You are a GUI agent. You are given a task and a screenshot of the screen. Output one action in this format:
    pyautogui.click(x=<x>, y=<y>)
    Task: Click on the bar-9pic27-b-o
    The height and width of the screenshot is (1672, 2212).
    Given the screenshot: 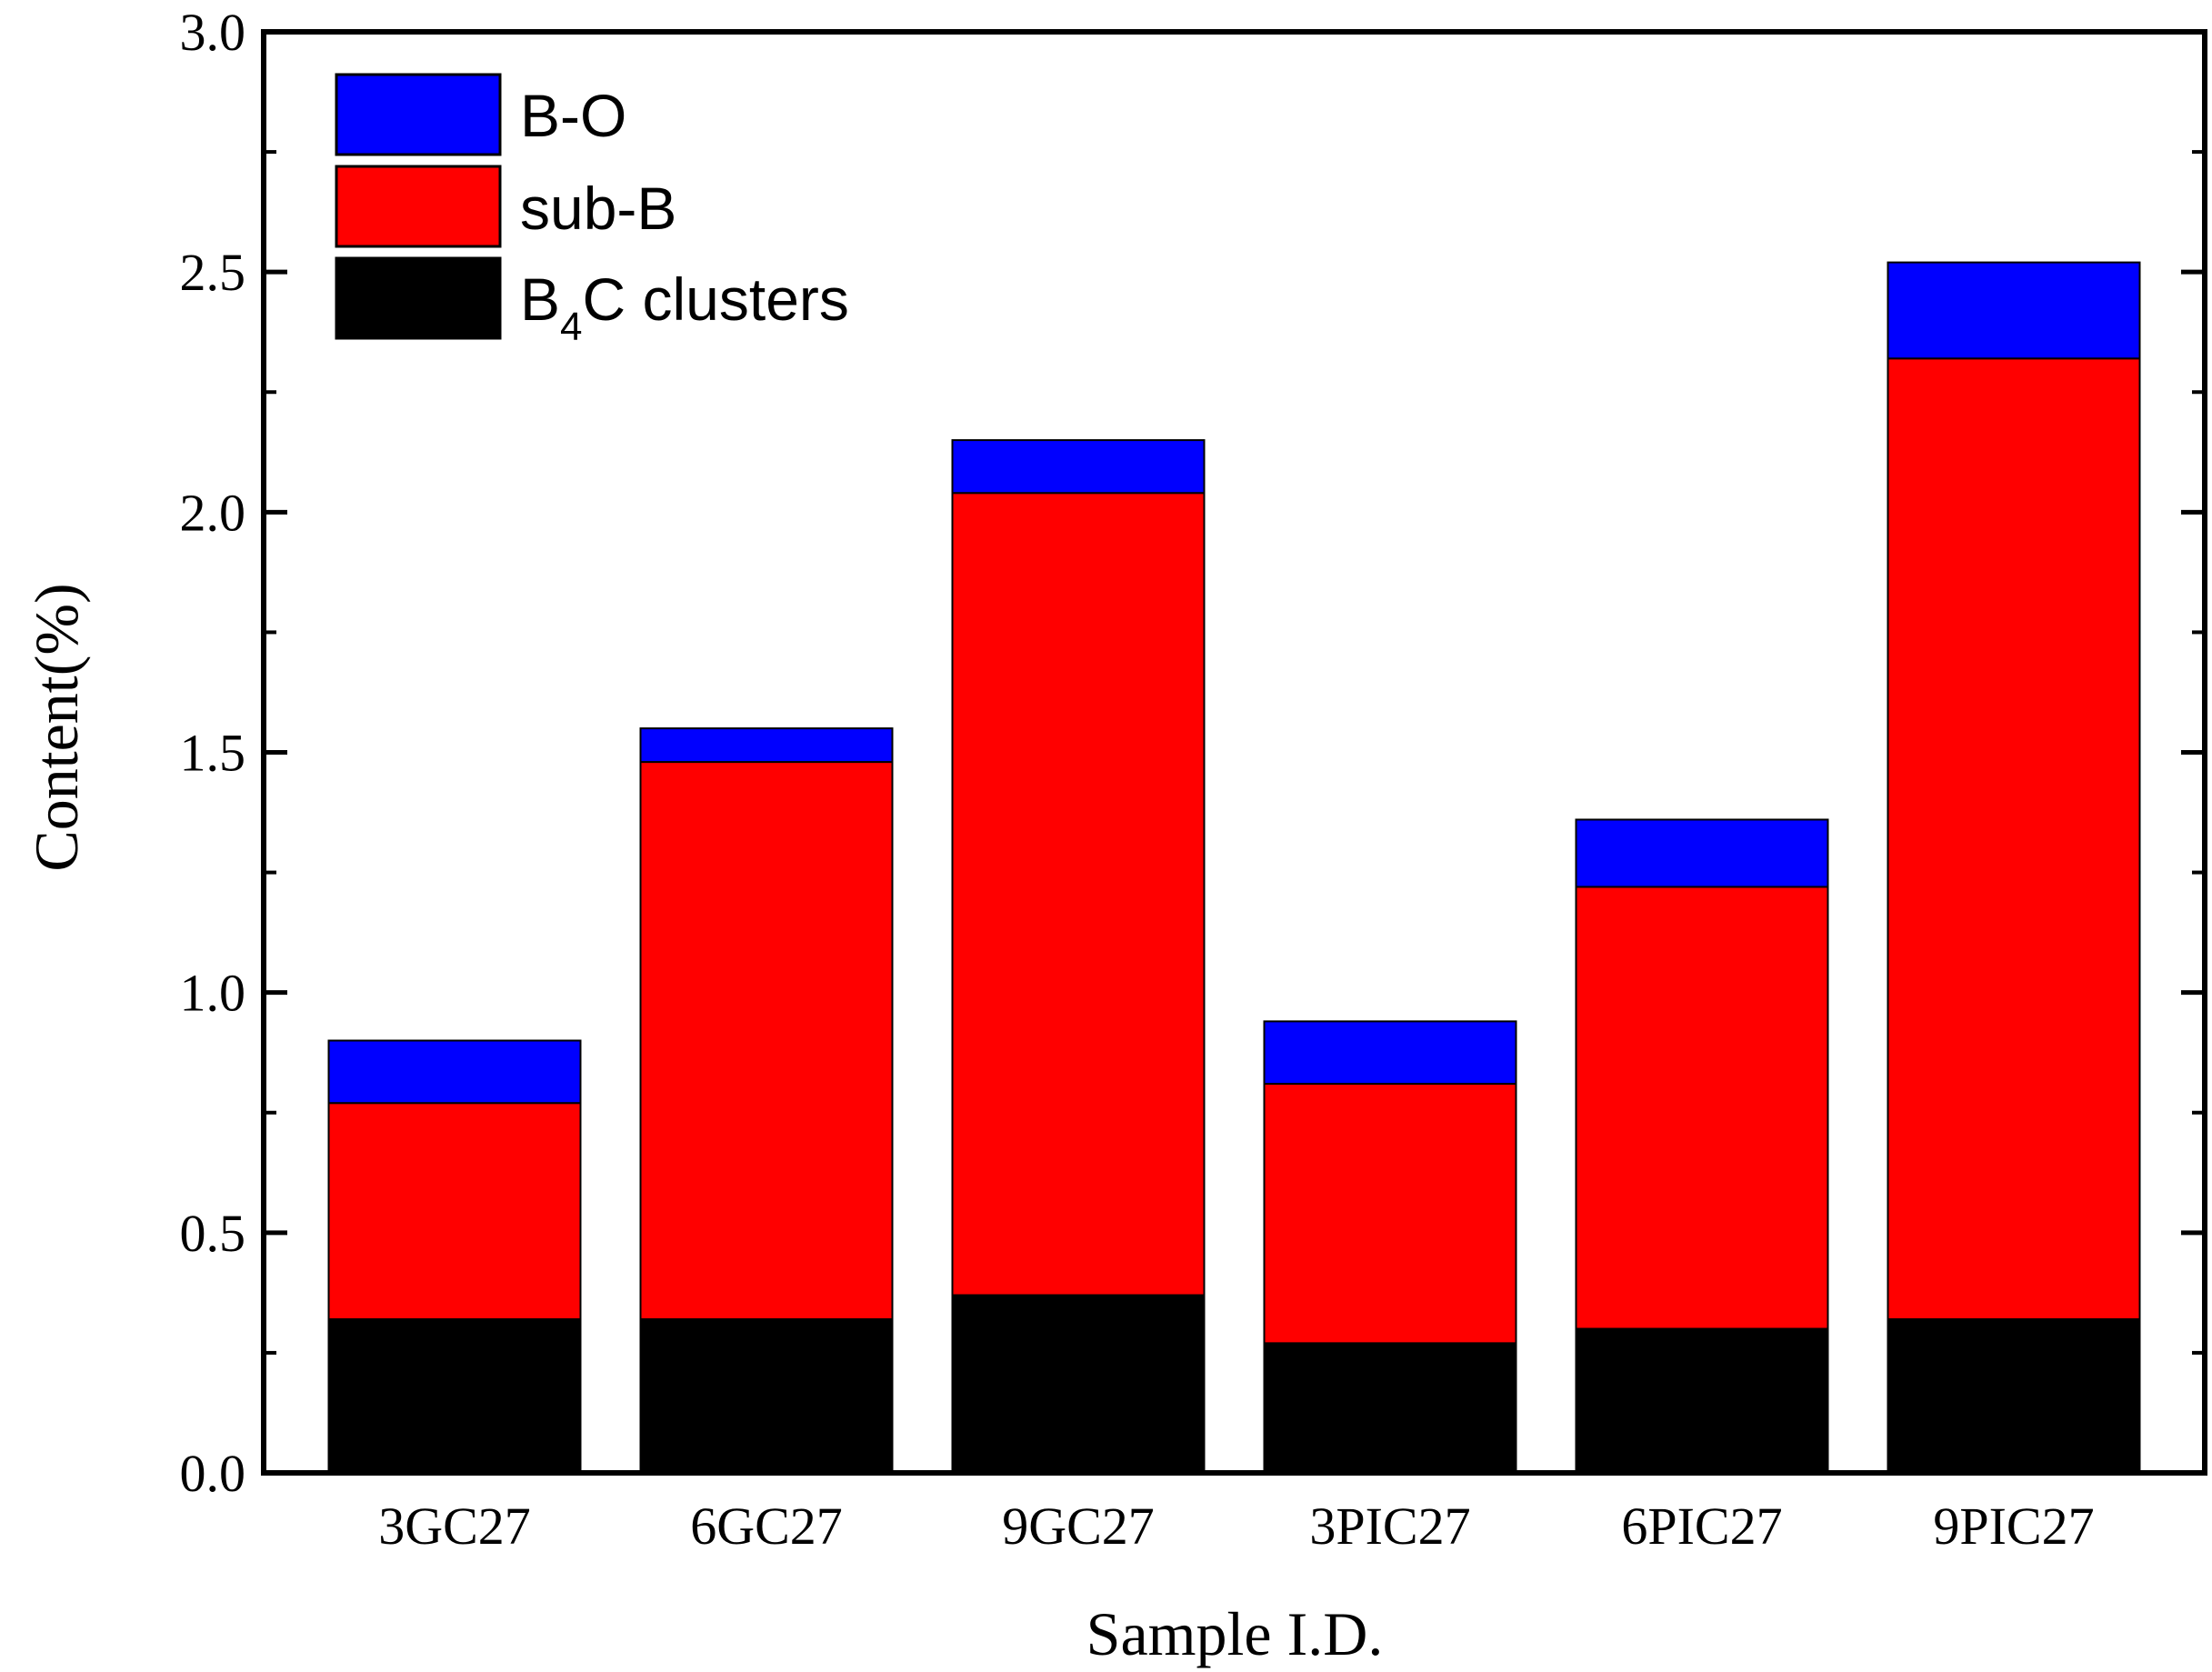 What is the action you would take?
    pyautogui.click(x=2014, y=310)
    